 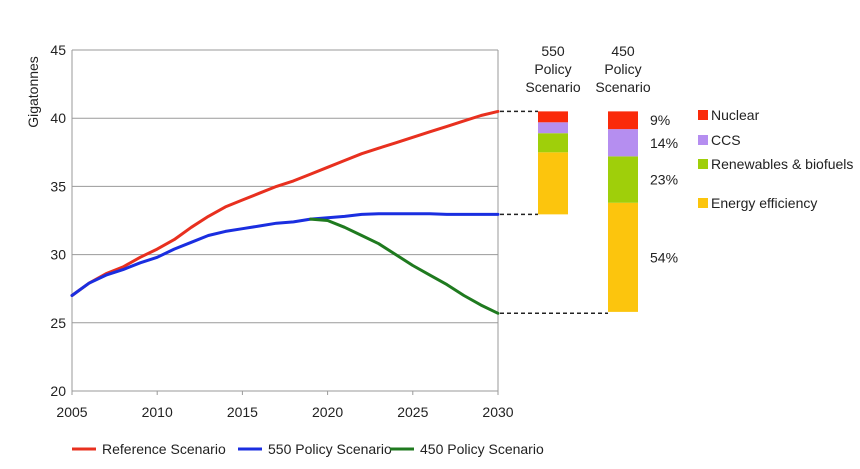 I want to click on bar-segment-label: 23%, so click(x=664, y=180).